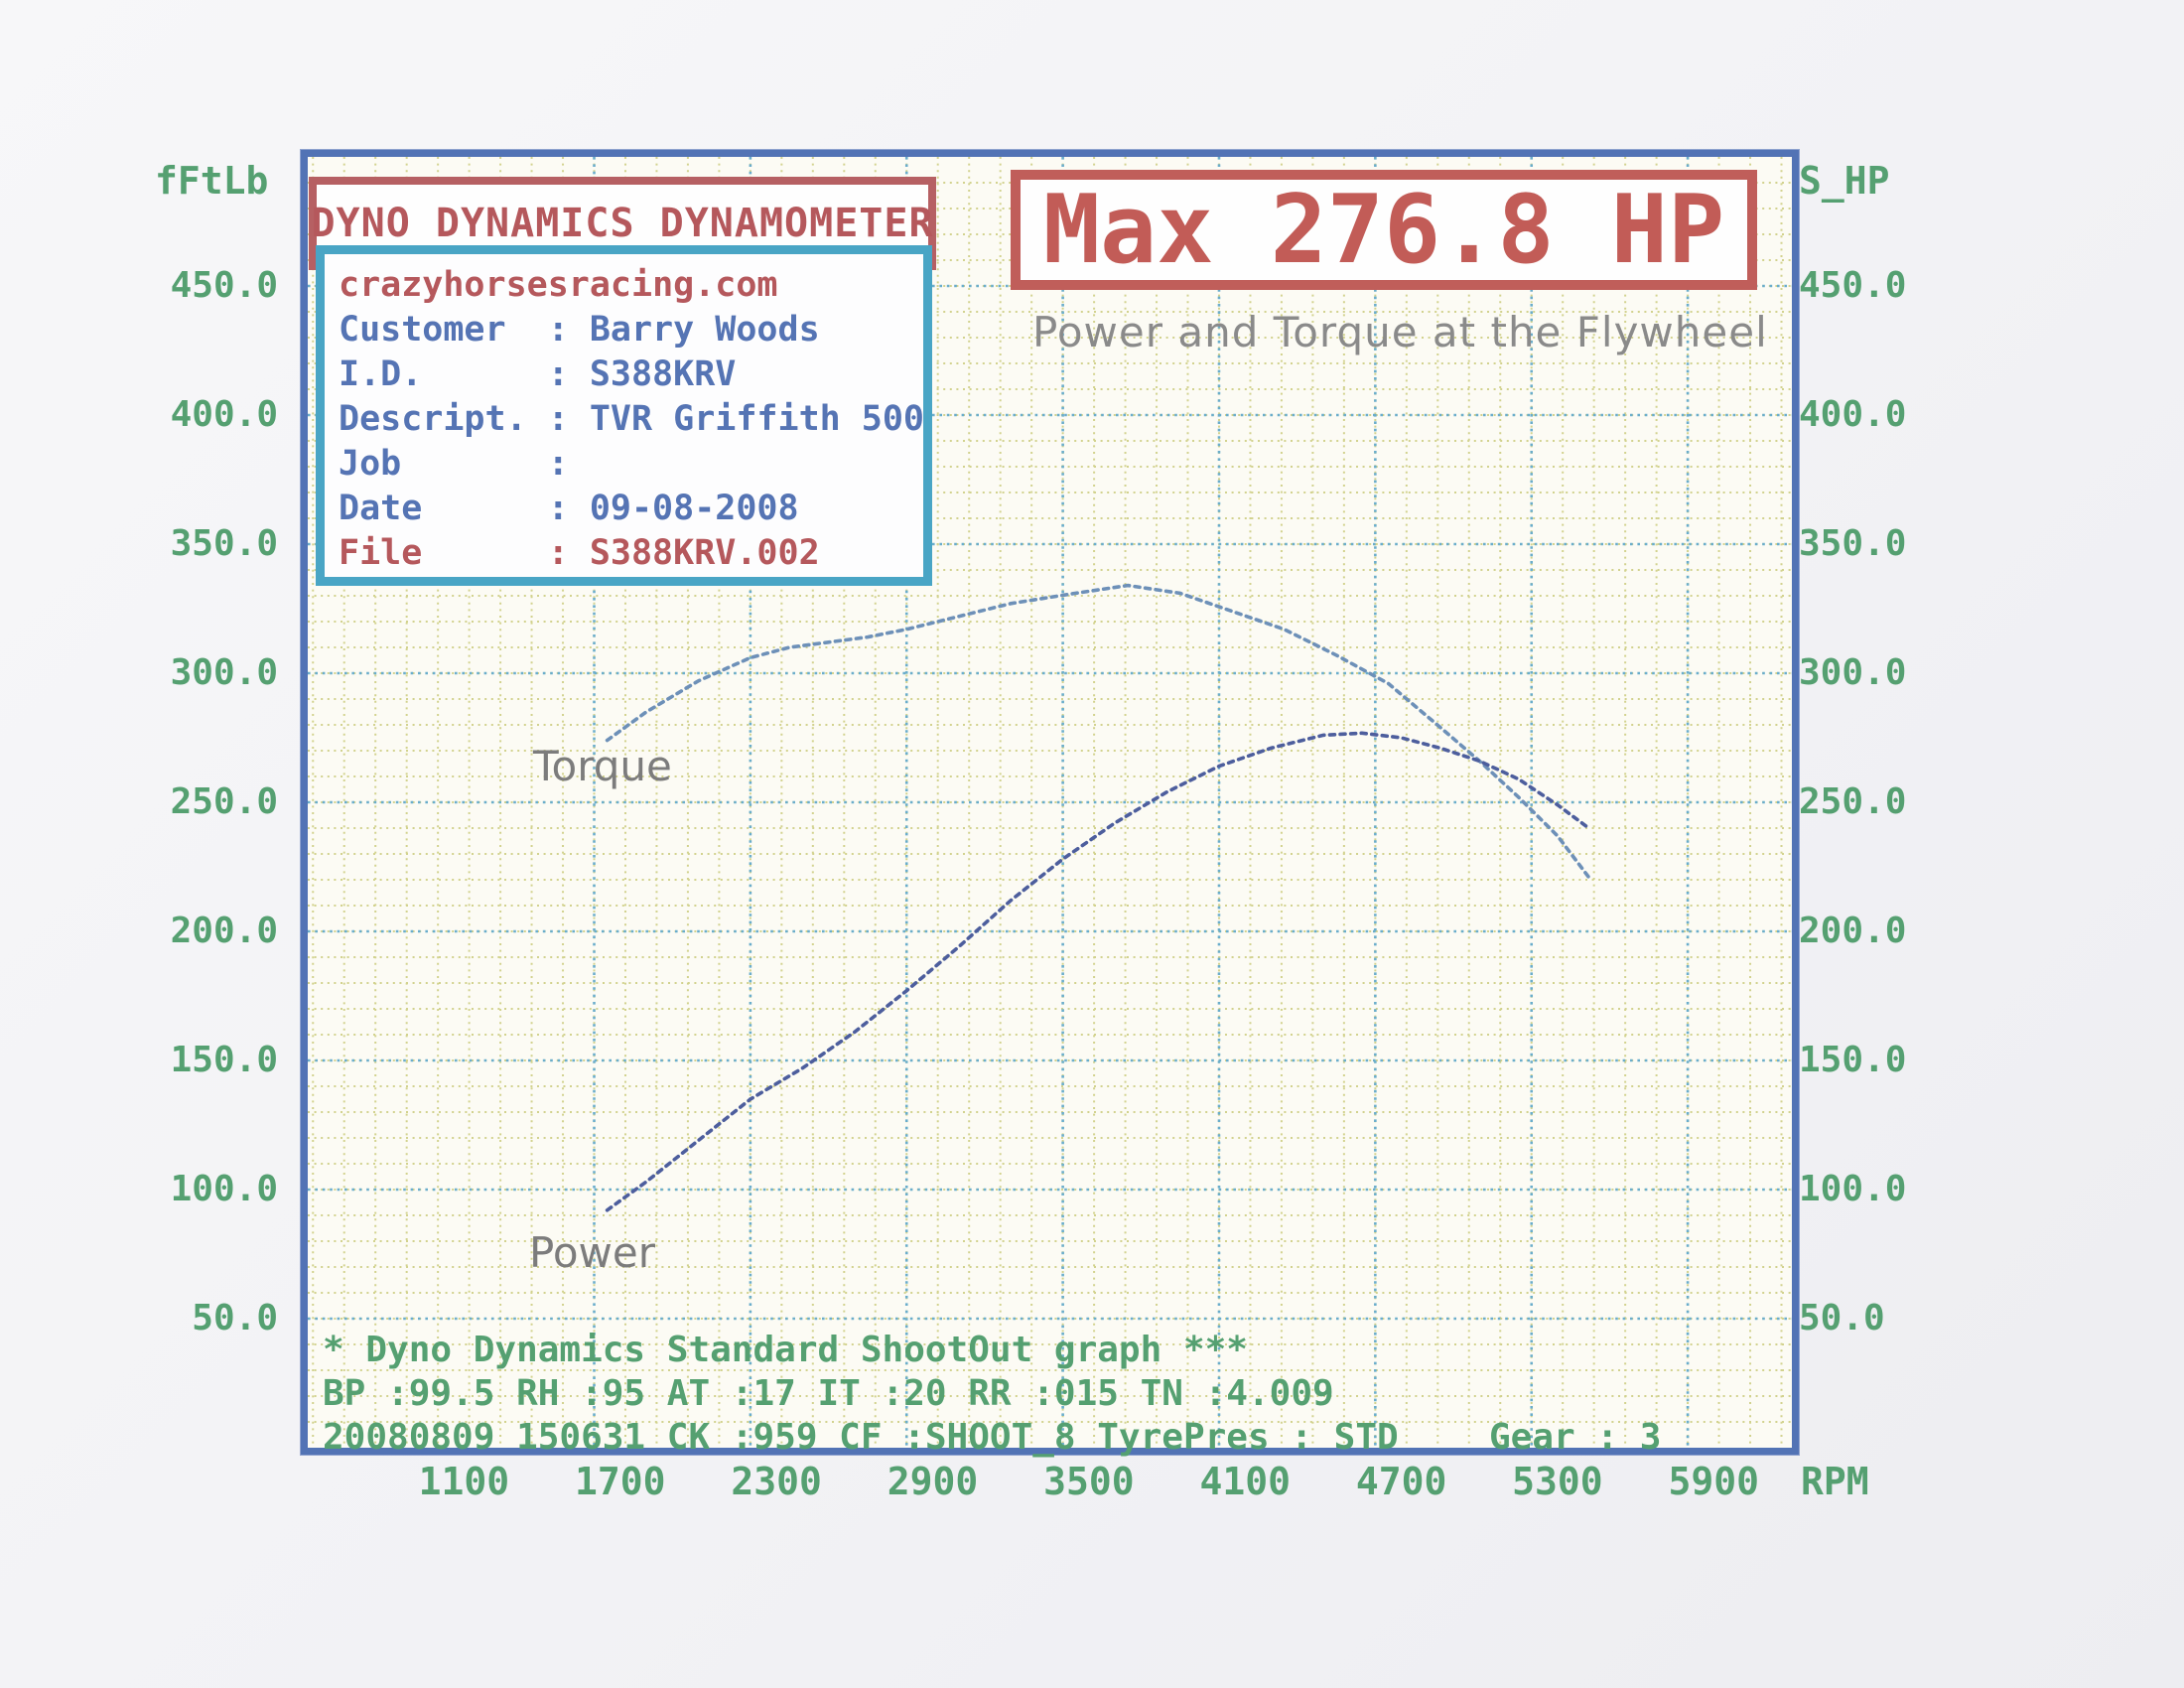 The height and width of the screenshot is (1688, 2184). I want to click on info-row-label: Descript., so click(433, 419).